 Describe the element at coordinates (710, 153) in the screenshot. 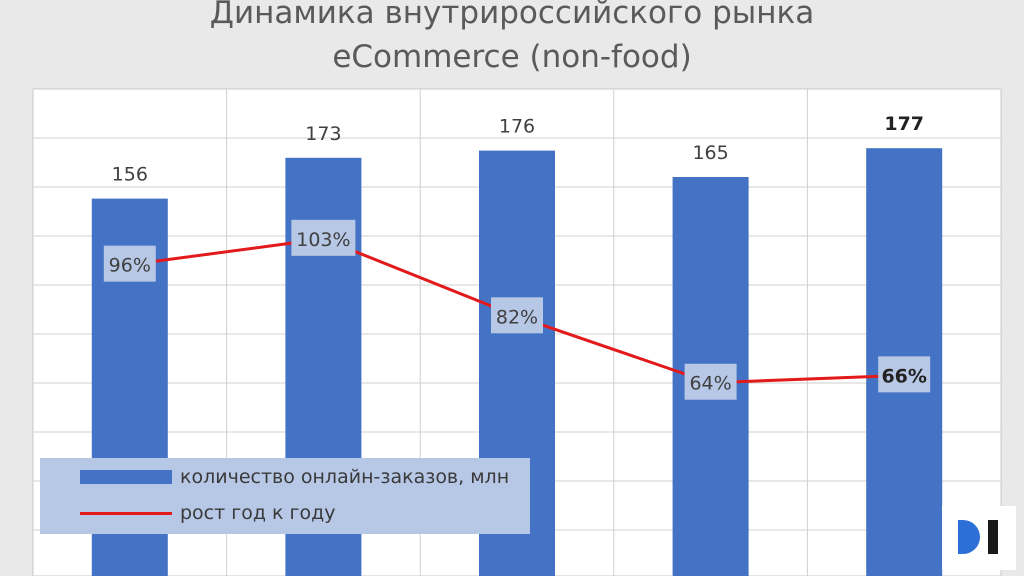

I see `bar-value-label: 165` at that location.